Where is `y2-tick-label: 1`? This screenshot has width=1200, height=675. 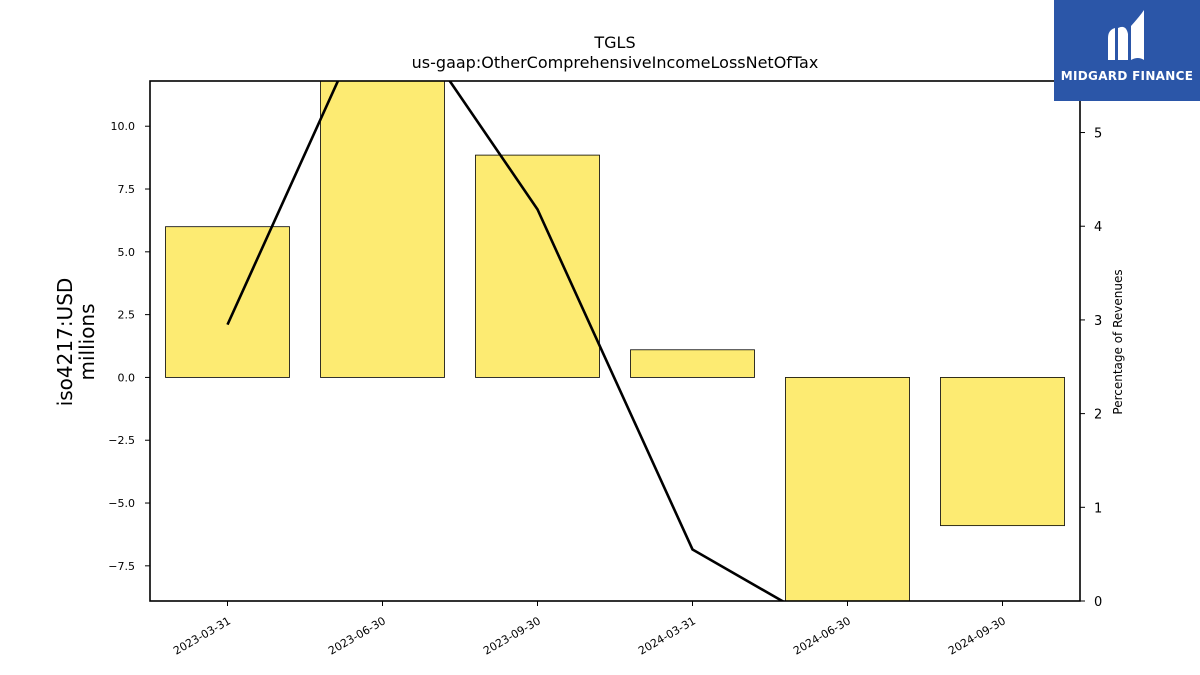 y2-tick-label: 1 is located at coordinates (1098, 508).